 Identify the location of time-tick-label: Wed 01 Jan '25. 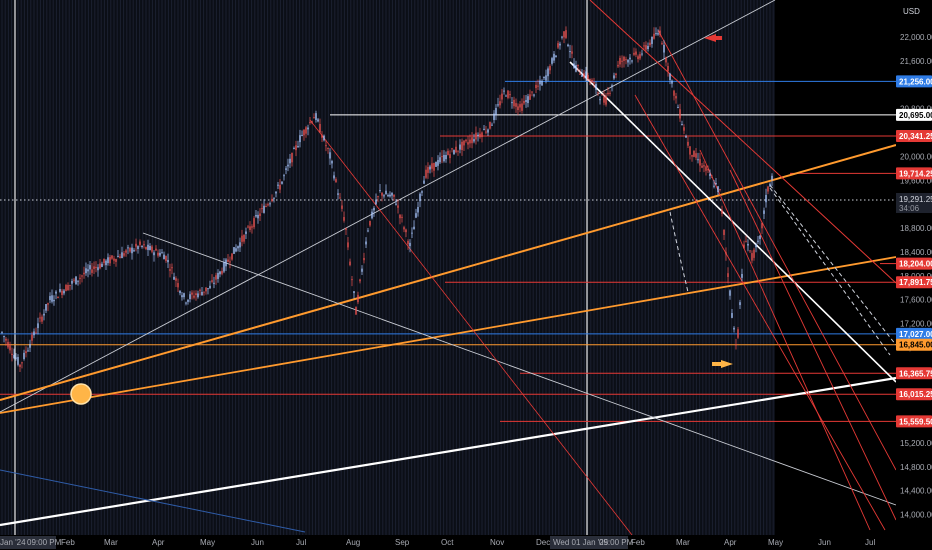
(581, 542).